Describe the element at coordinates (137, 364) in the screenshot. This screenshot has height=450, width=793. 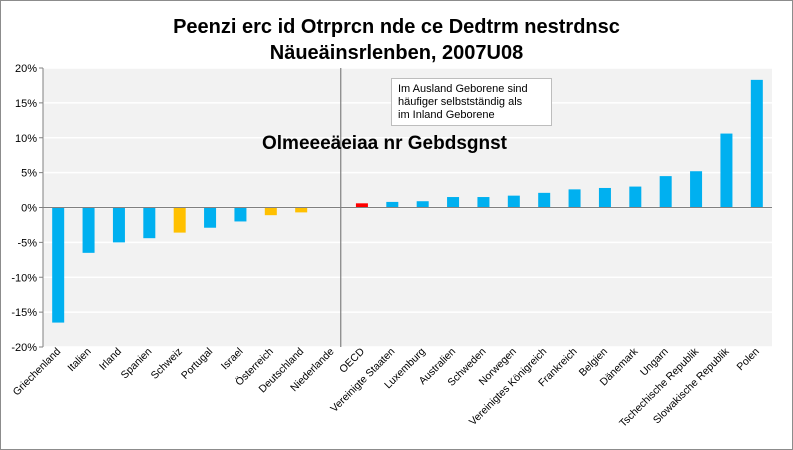
I see `x-tick-label: Spanien` at that location.